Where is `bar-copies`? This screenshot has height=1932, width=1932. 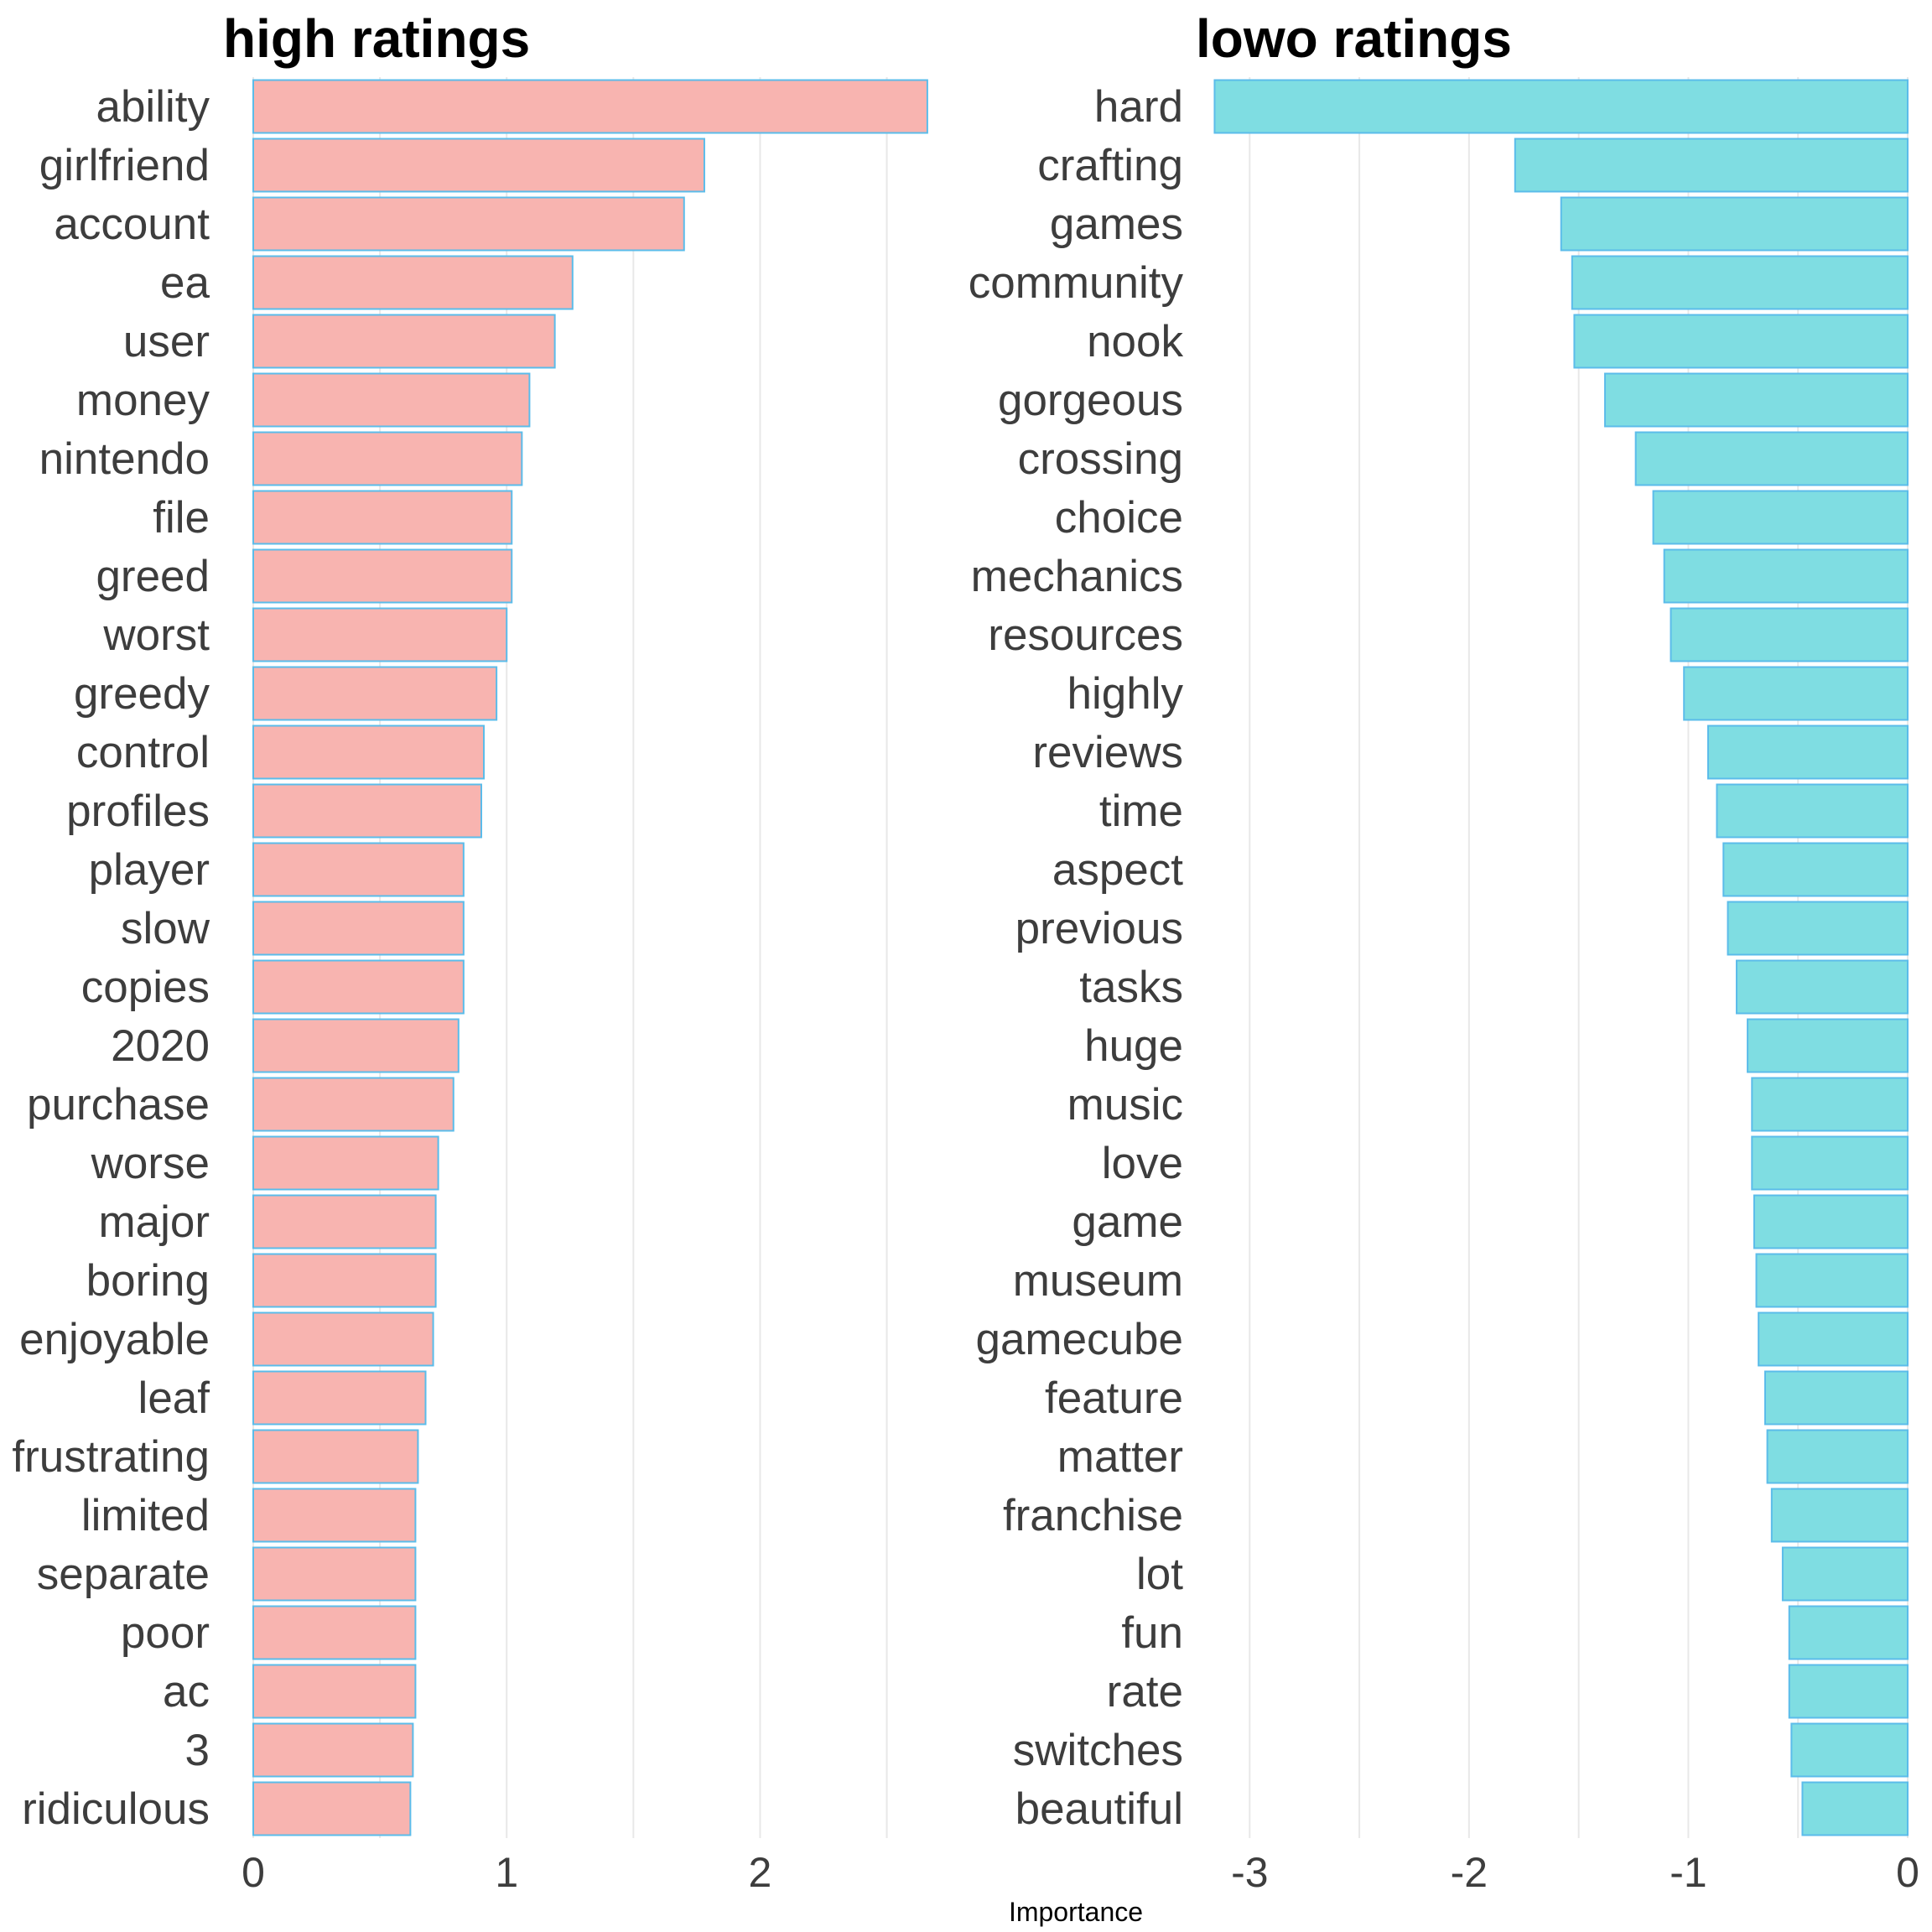
bar-copies is located at coordinates (358, 987).